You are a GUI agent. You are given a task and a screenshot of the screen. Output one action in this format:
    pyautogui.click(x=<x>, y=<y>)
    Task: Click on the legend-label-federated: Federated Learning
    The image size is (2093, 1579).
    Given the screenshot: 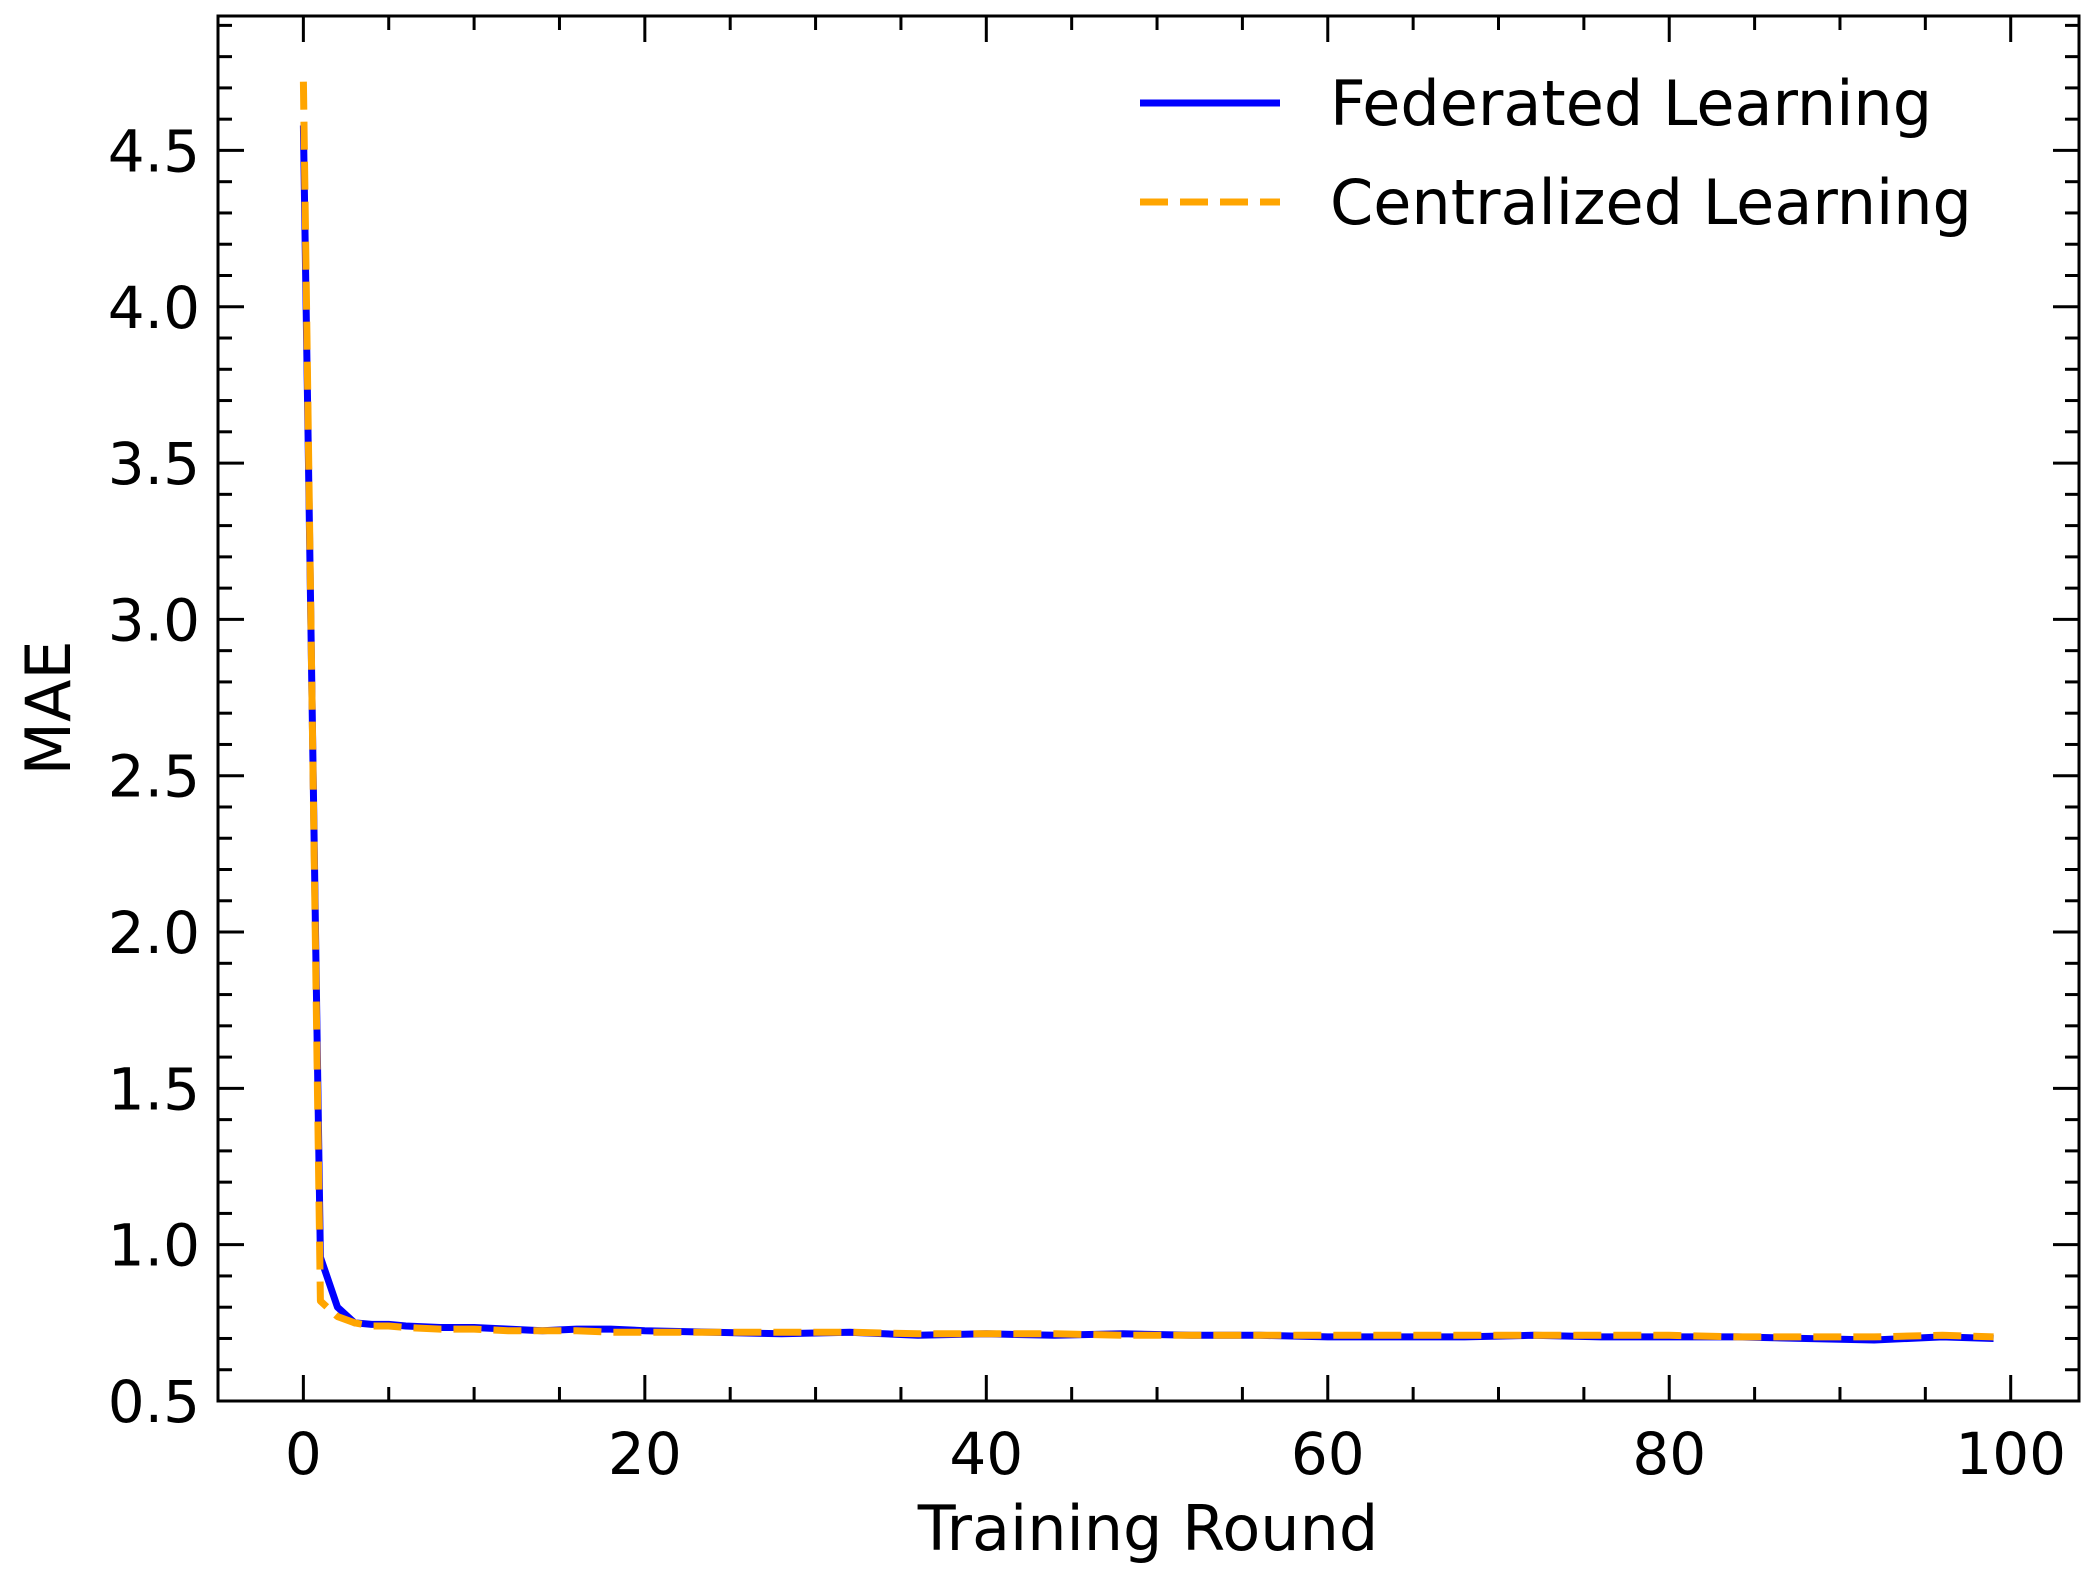 What is the action you would take?
    pyautogui.click(x=1631, y=103)
    